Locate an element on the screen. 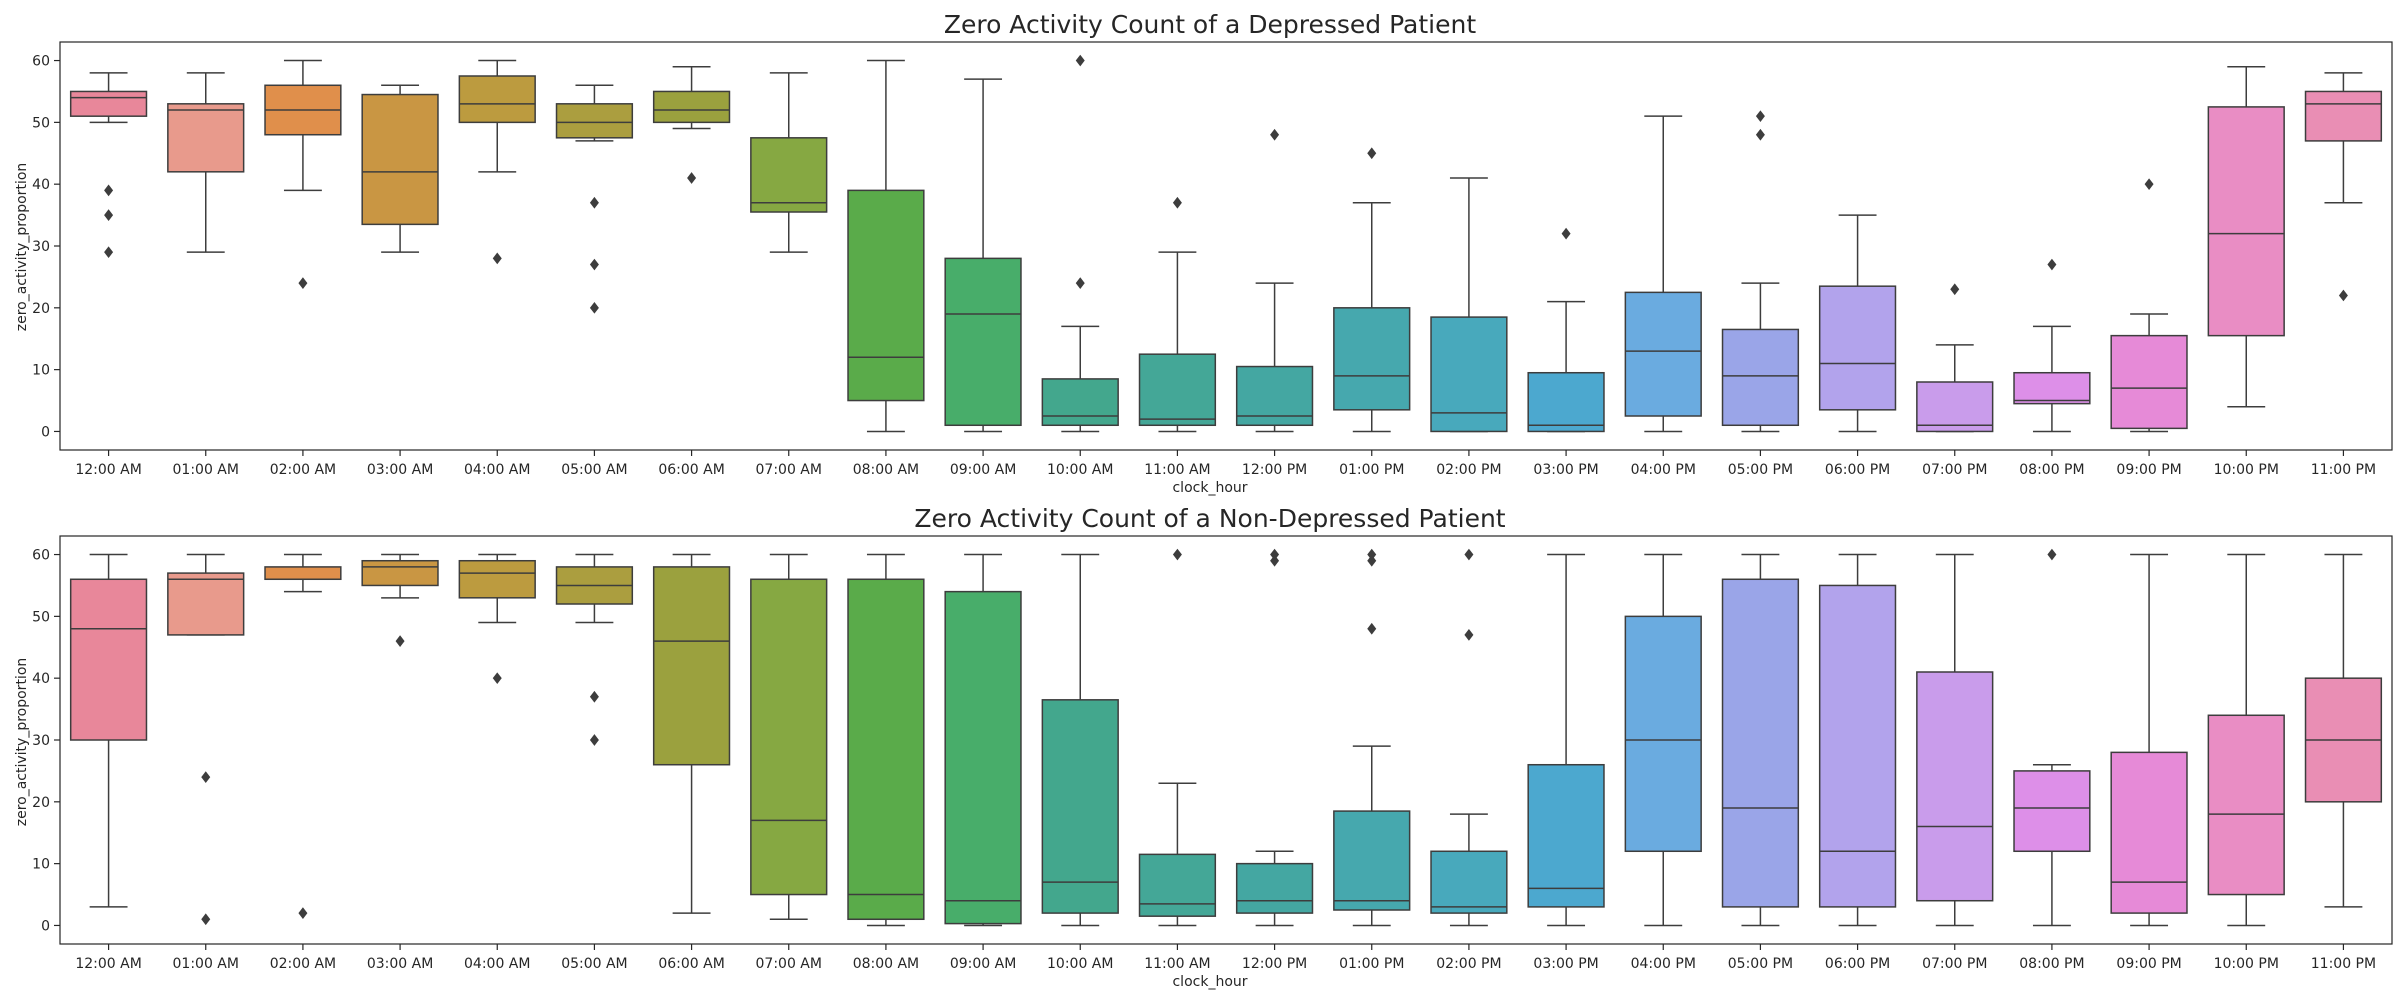 The width and height of the screenshot is (2400, 1000). x-tick-label: 08:00 PM is located at coordinates (2051, 470).